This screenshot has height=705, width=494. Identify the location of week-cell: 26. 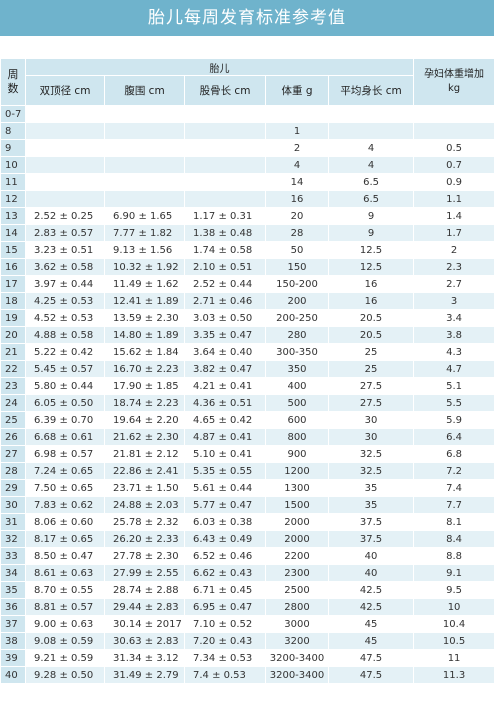
(13, 437).